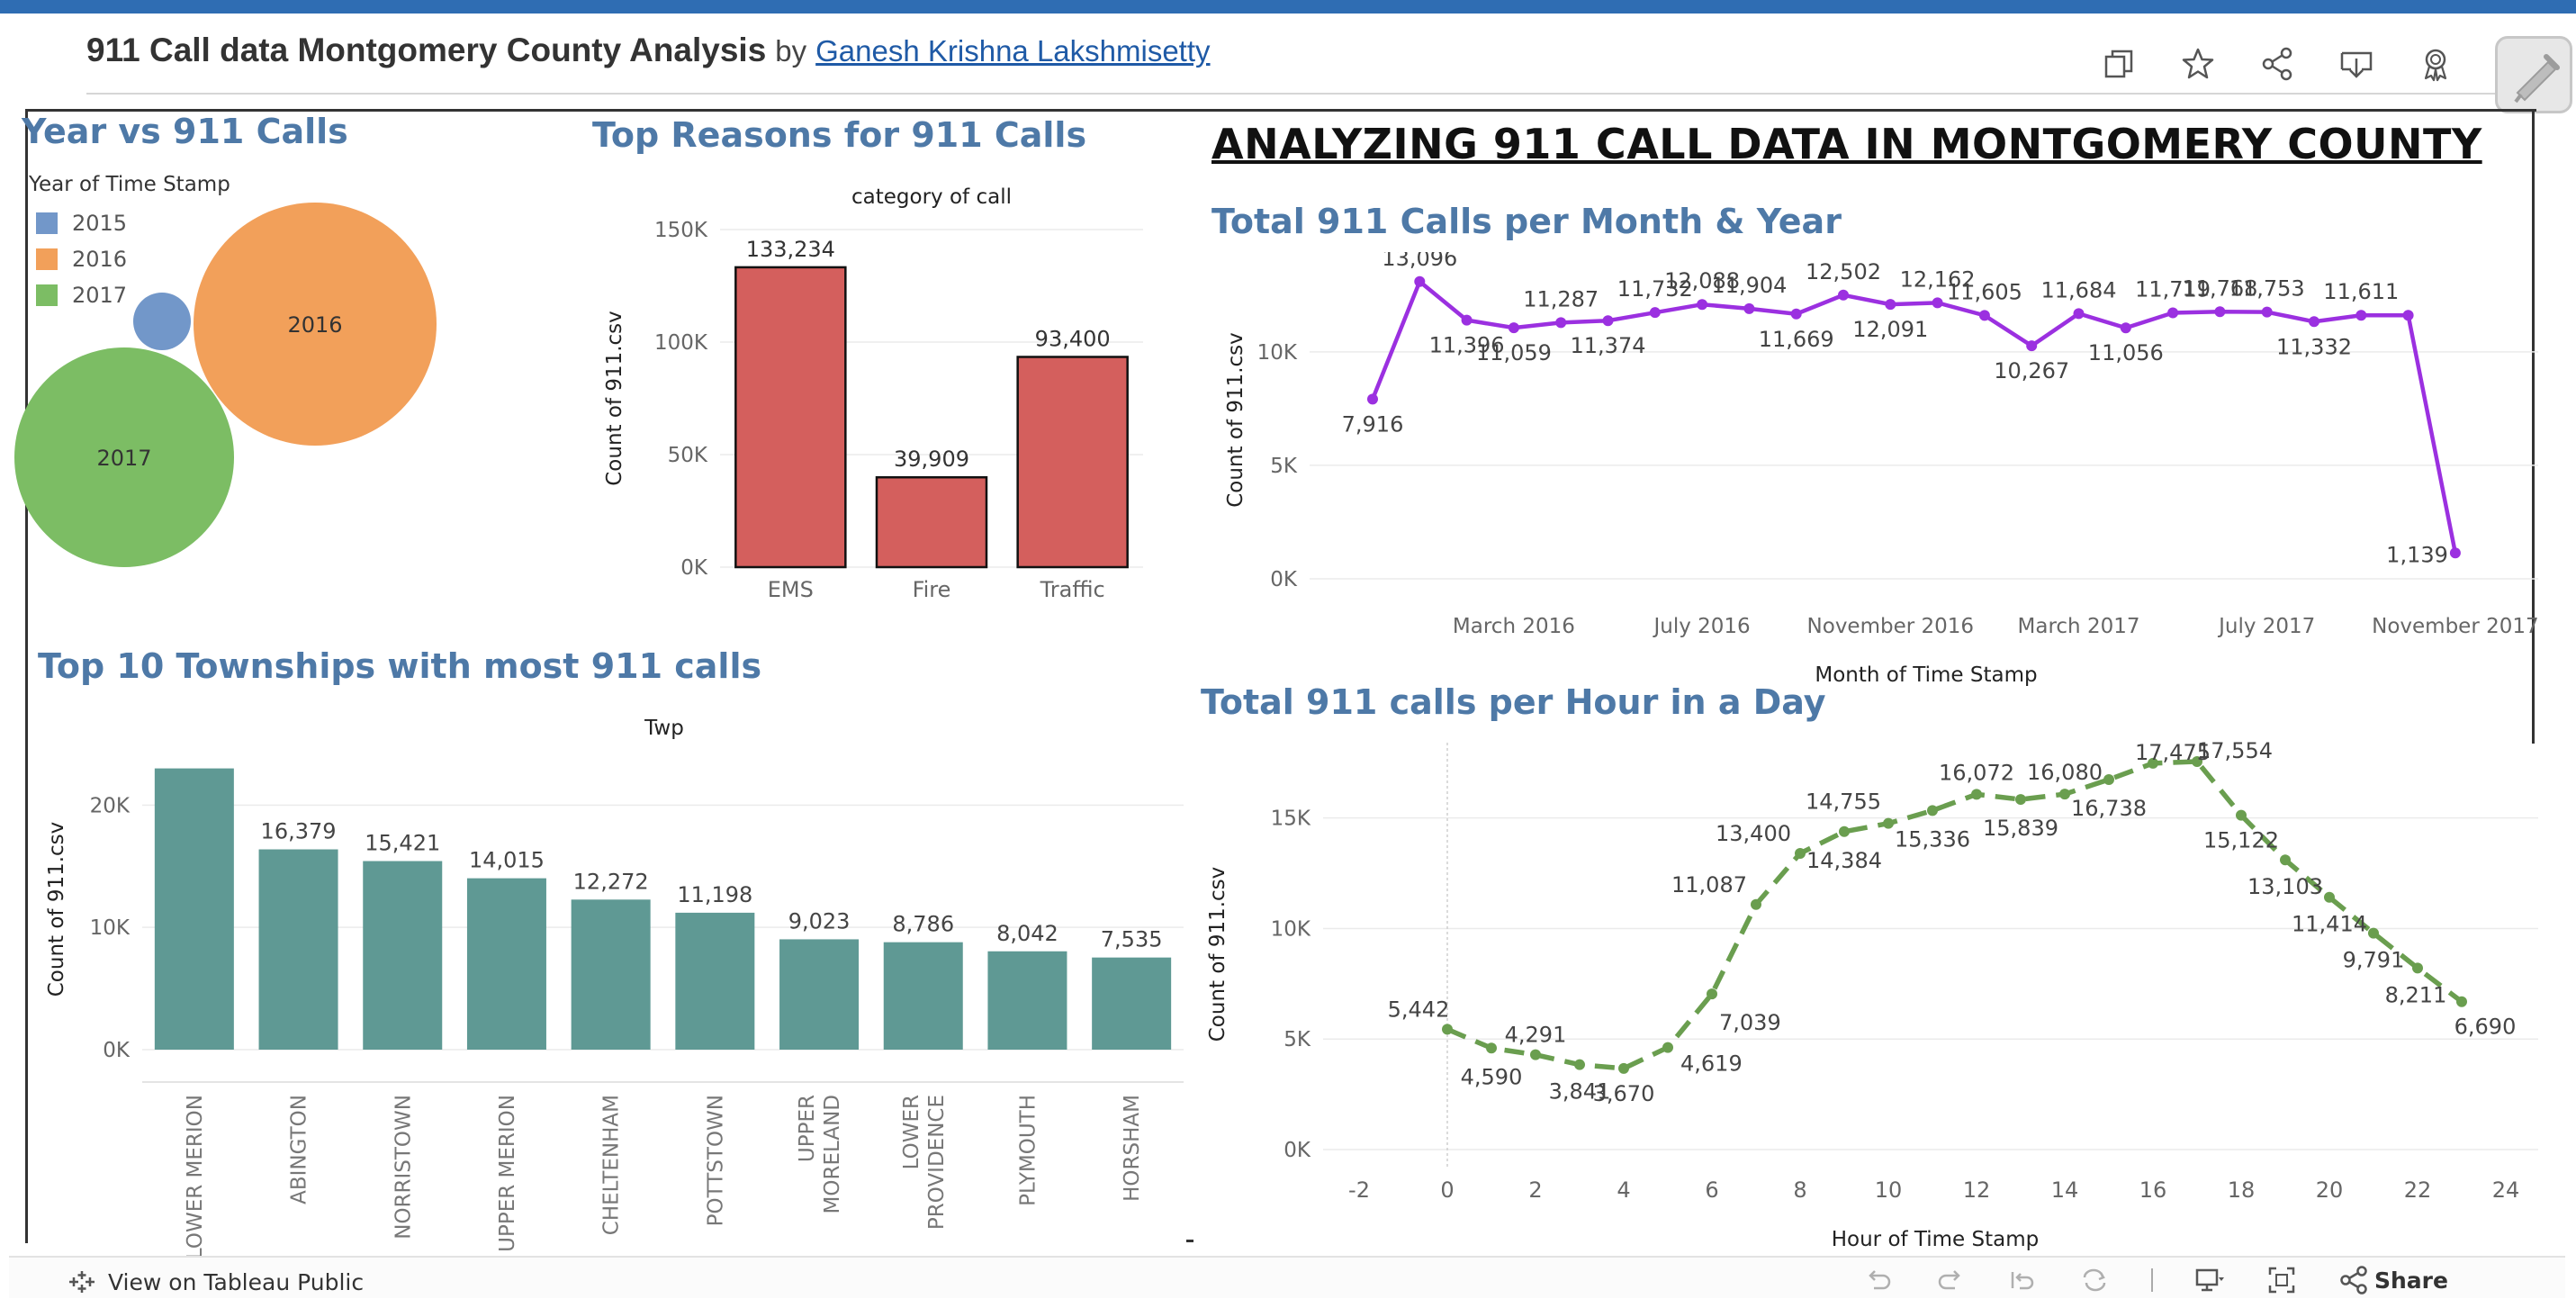 This screenshot has width=2576, height=1299. What do you see at coordinates (2198, 64) in the screenshot?
I see `star-icon` at bounding box center [2198, 64].